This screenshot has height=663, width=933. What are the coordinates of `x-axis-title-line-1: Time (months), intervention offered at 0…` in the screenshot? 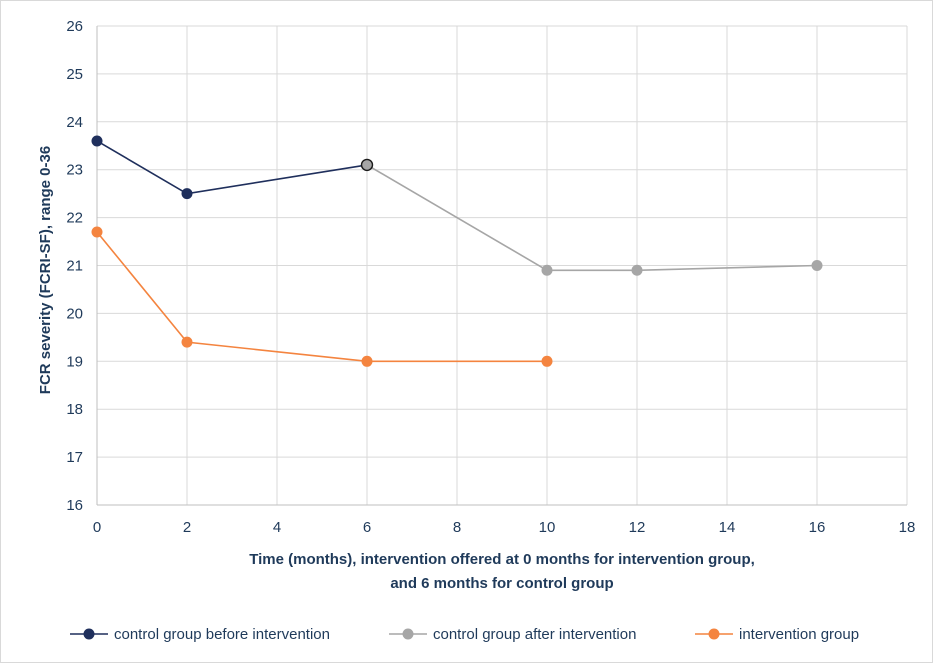 It's located at (502, 559).